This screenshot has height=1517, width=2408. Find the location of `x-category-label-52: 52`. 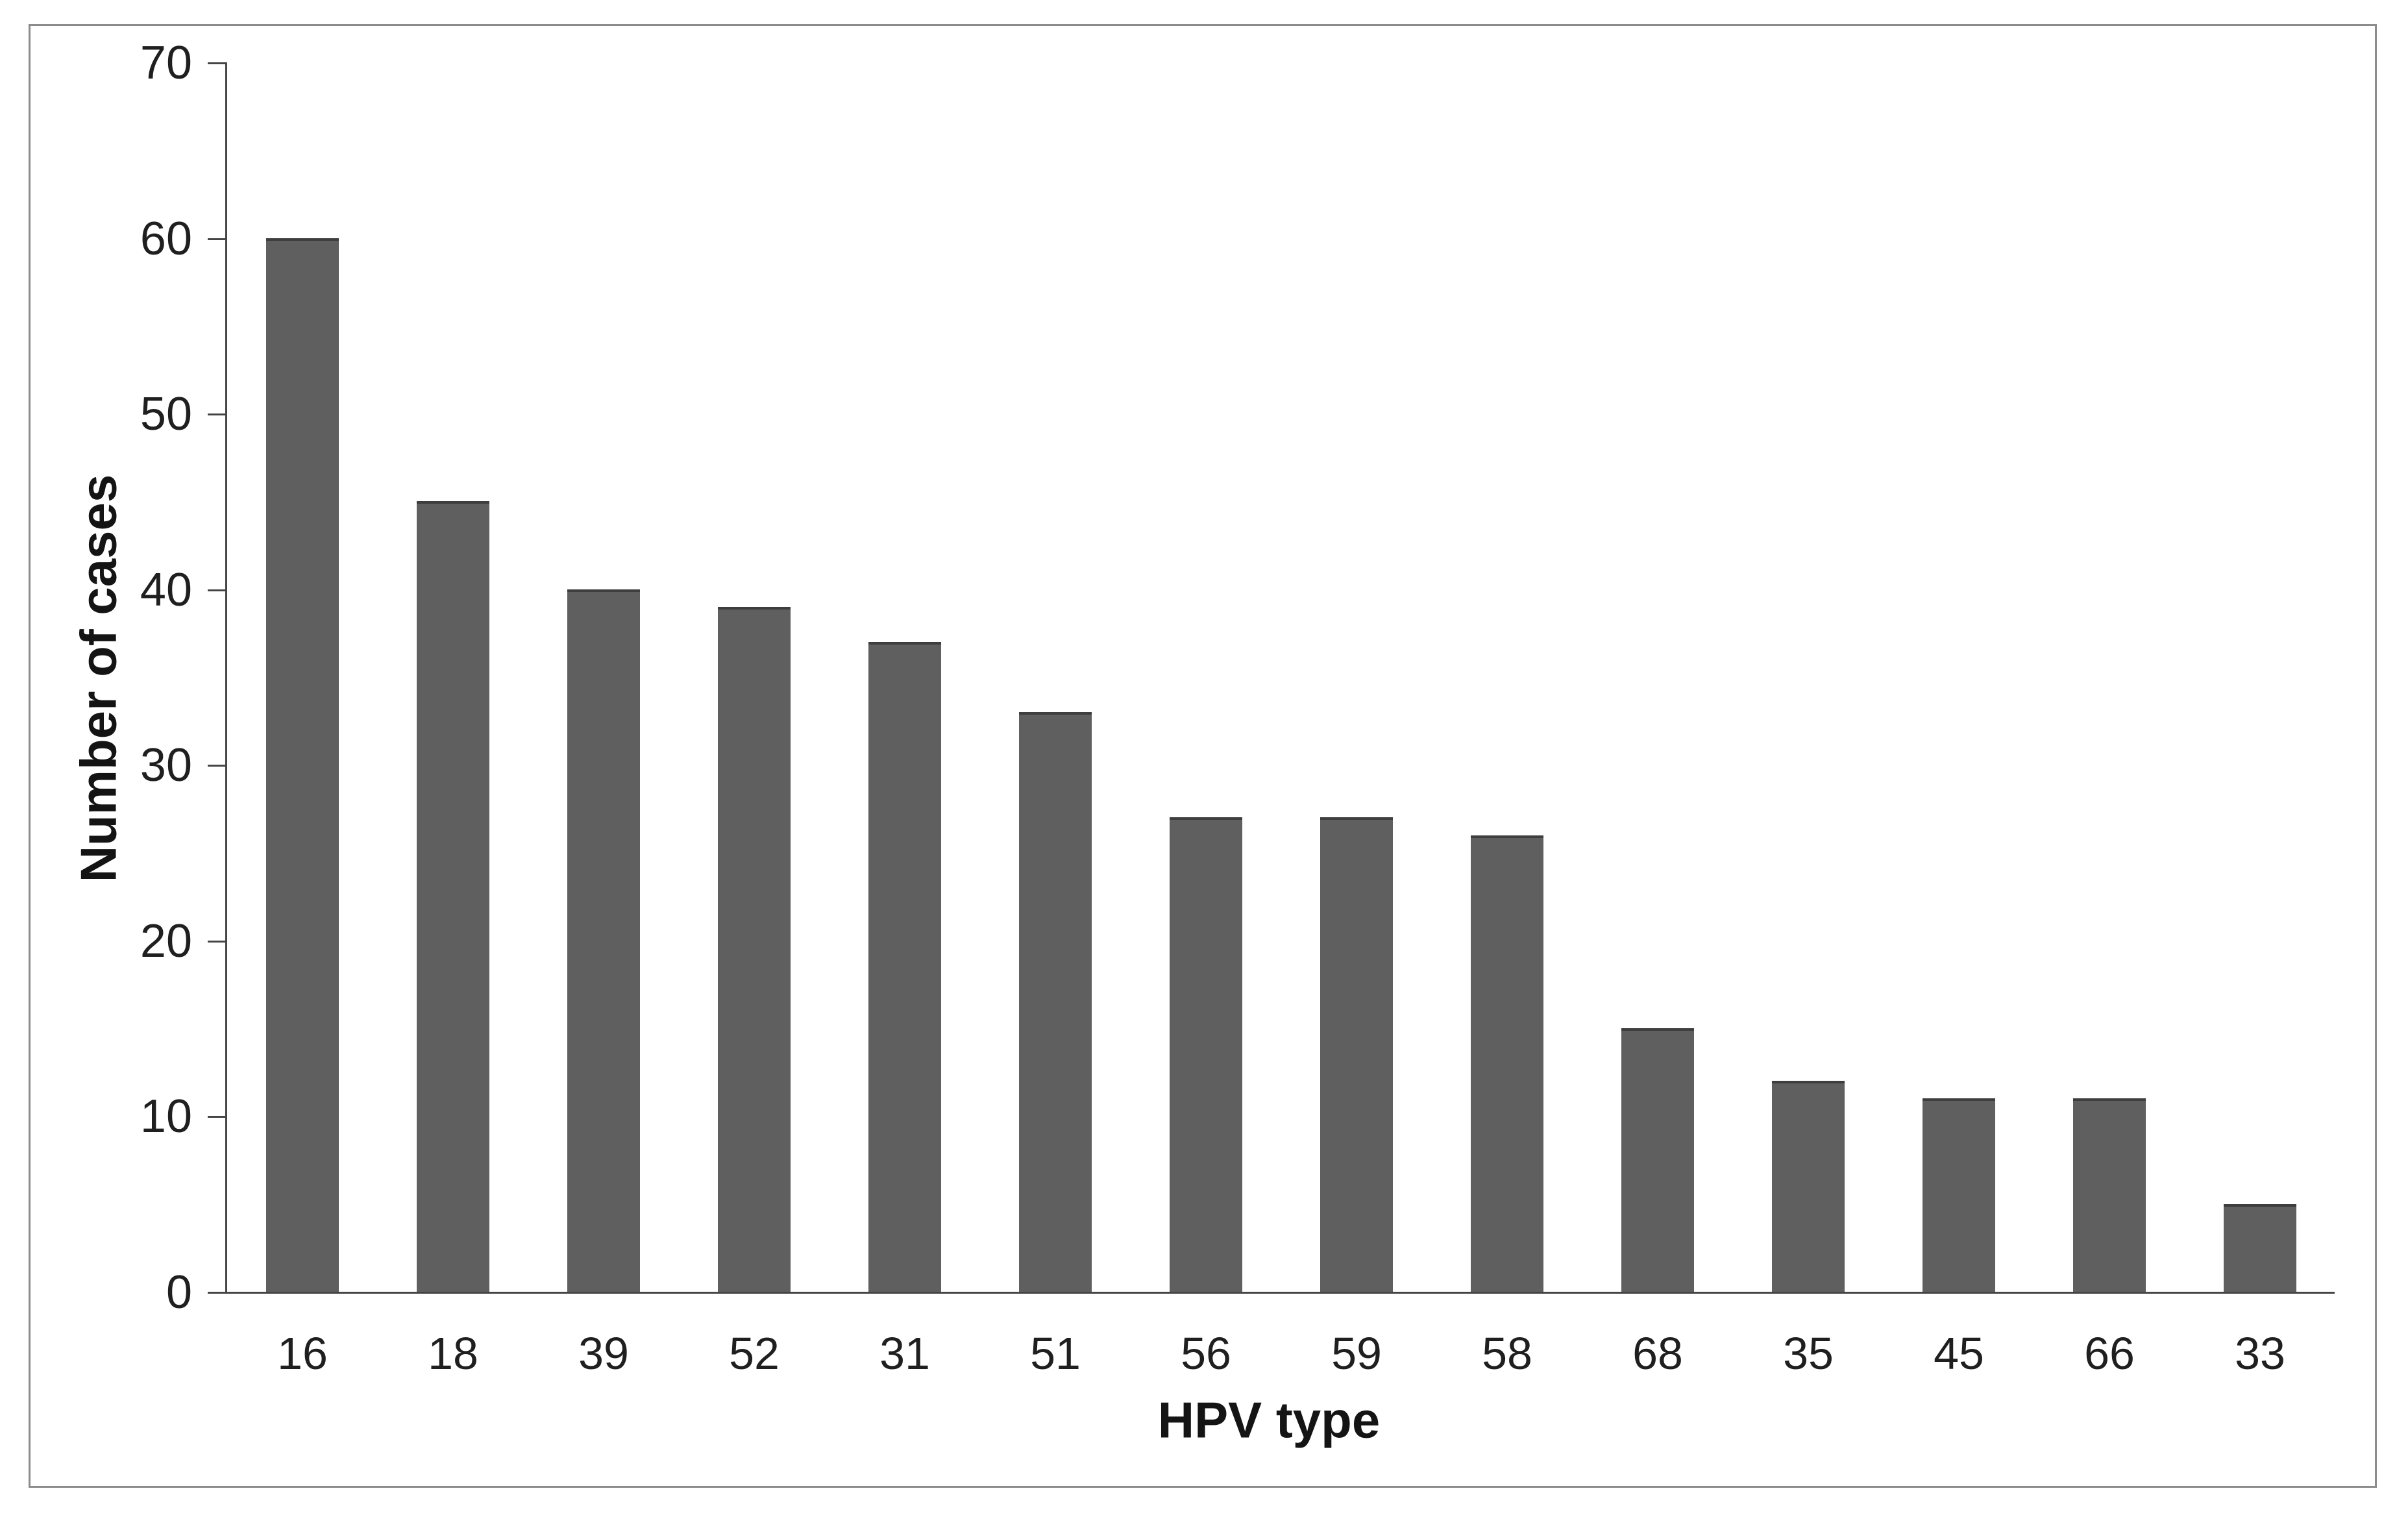

x-category-label-52: 52 is located at coordinates (754, 1353).